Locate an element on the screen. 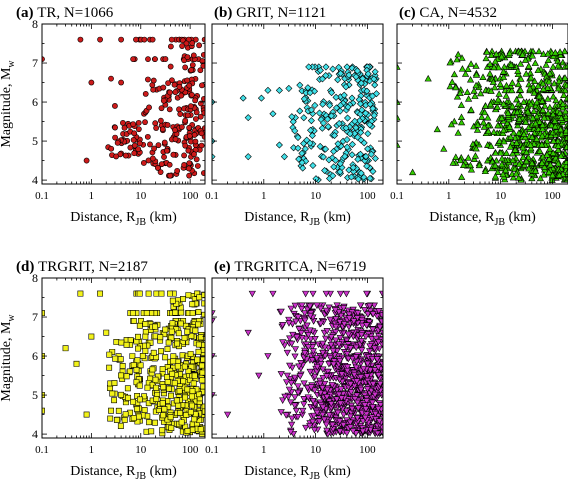 This screenshot has height=485, width=568. markers is located at coordinates (296, 123).